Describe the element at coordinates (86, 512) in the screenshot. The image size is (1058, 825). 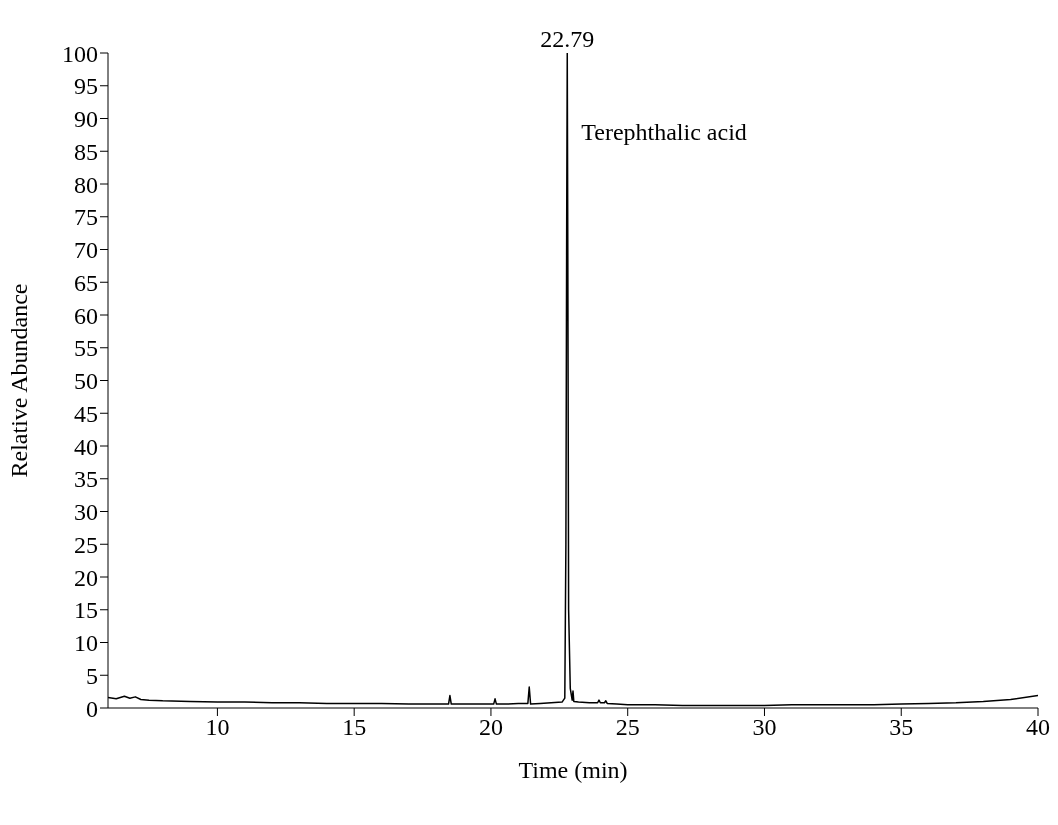
I see `y-tick-label: 30` at that location.